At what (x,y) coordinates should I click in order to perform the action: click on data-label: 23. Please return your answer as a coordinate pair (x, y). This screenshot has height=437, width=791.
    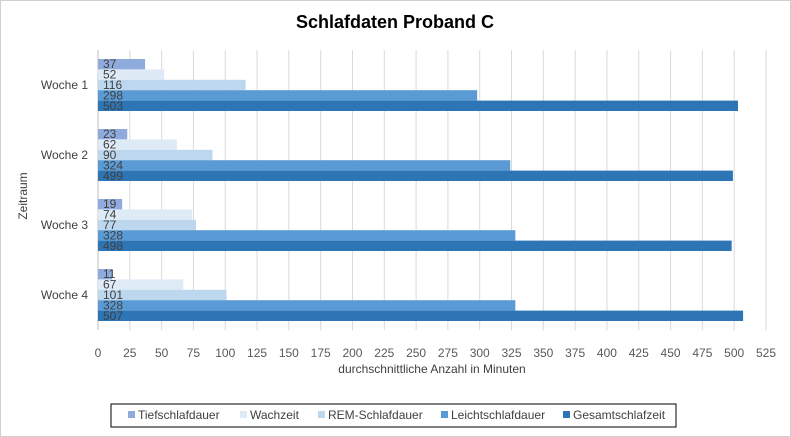
    Looking at the image, I should click on (110, 134).